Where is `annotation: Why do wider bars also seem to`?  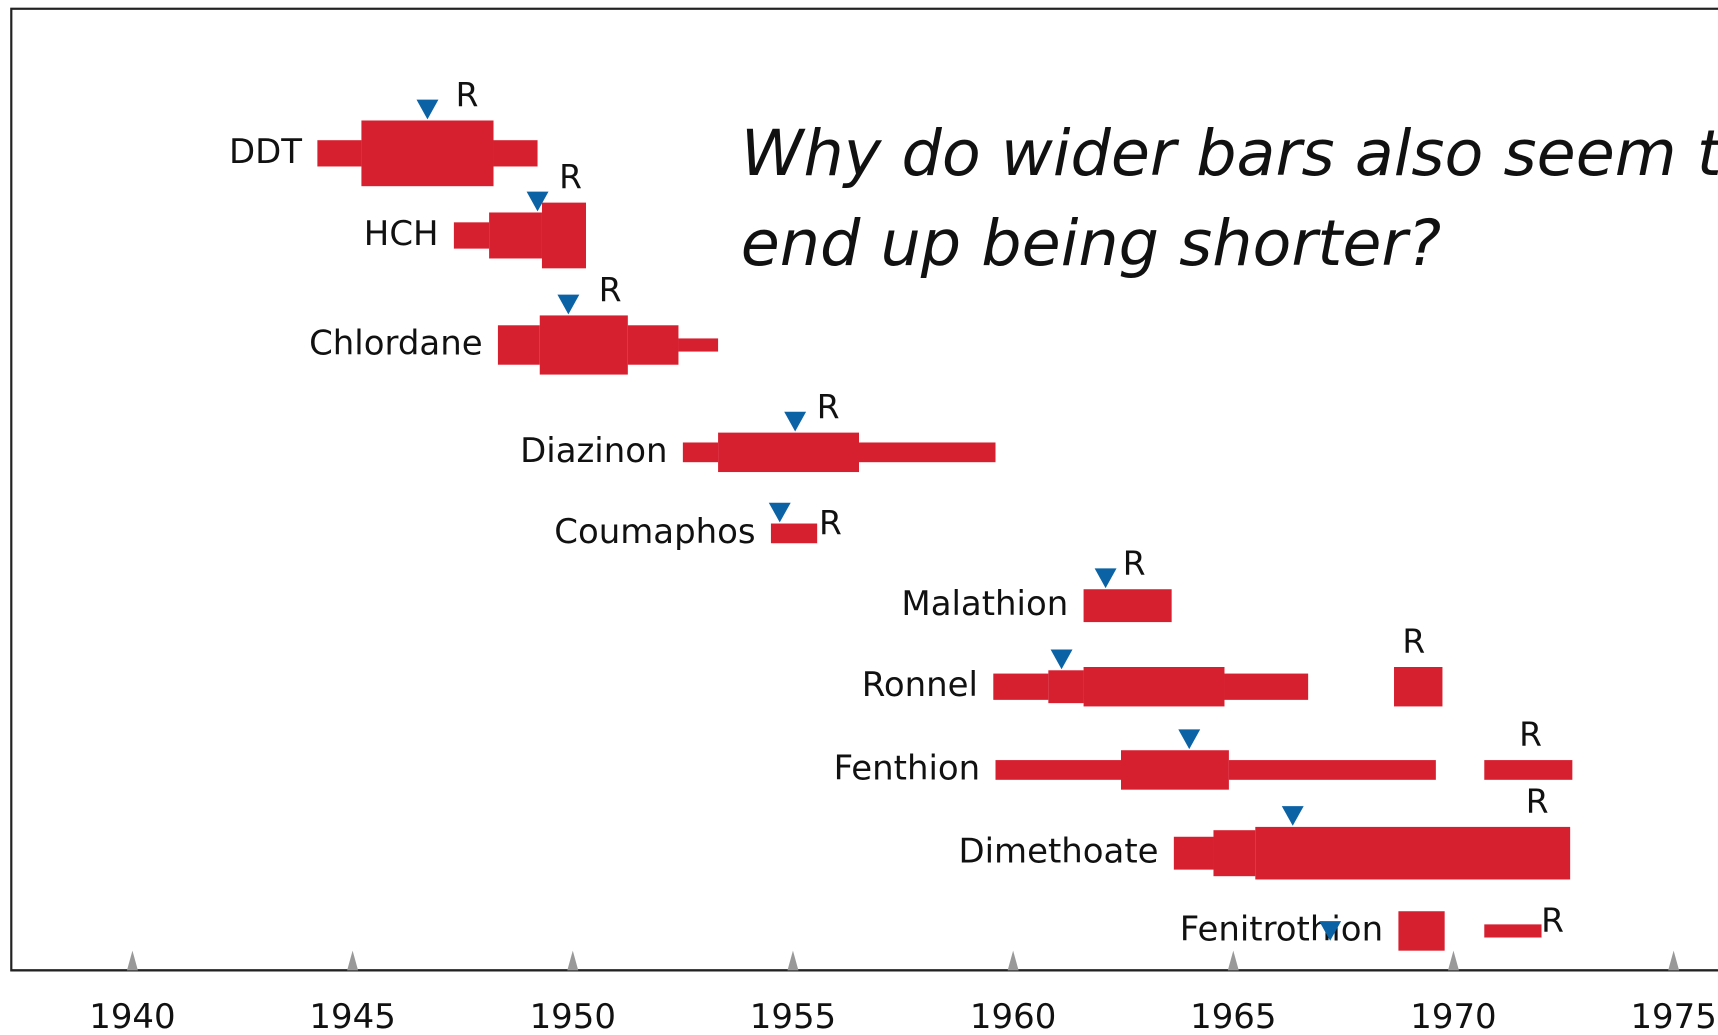 annotation: Why do wider bars also seem to is located at coordinates (1229, 153).